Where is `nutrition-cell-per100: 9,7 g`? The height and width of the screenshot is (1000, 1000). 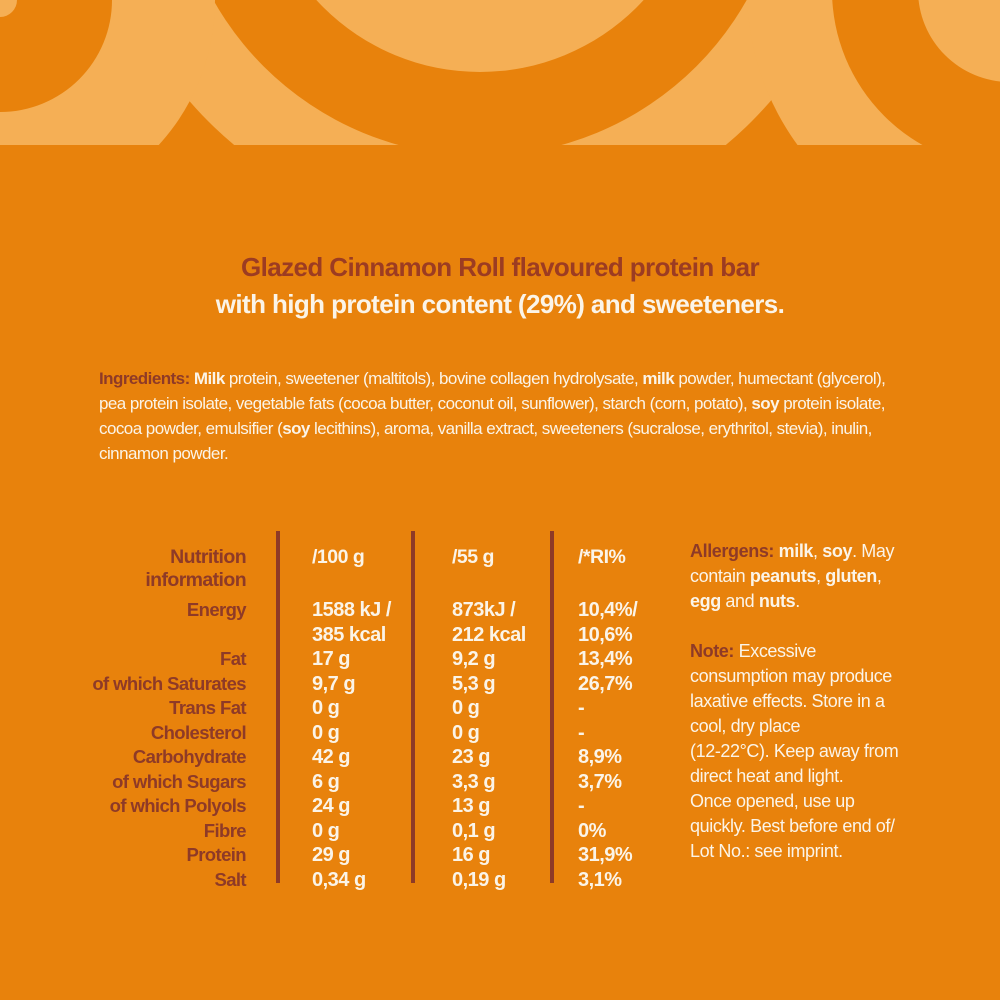 nutrition-cell-per100: 9,7 g is located at coordinates (334, 683).